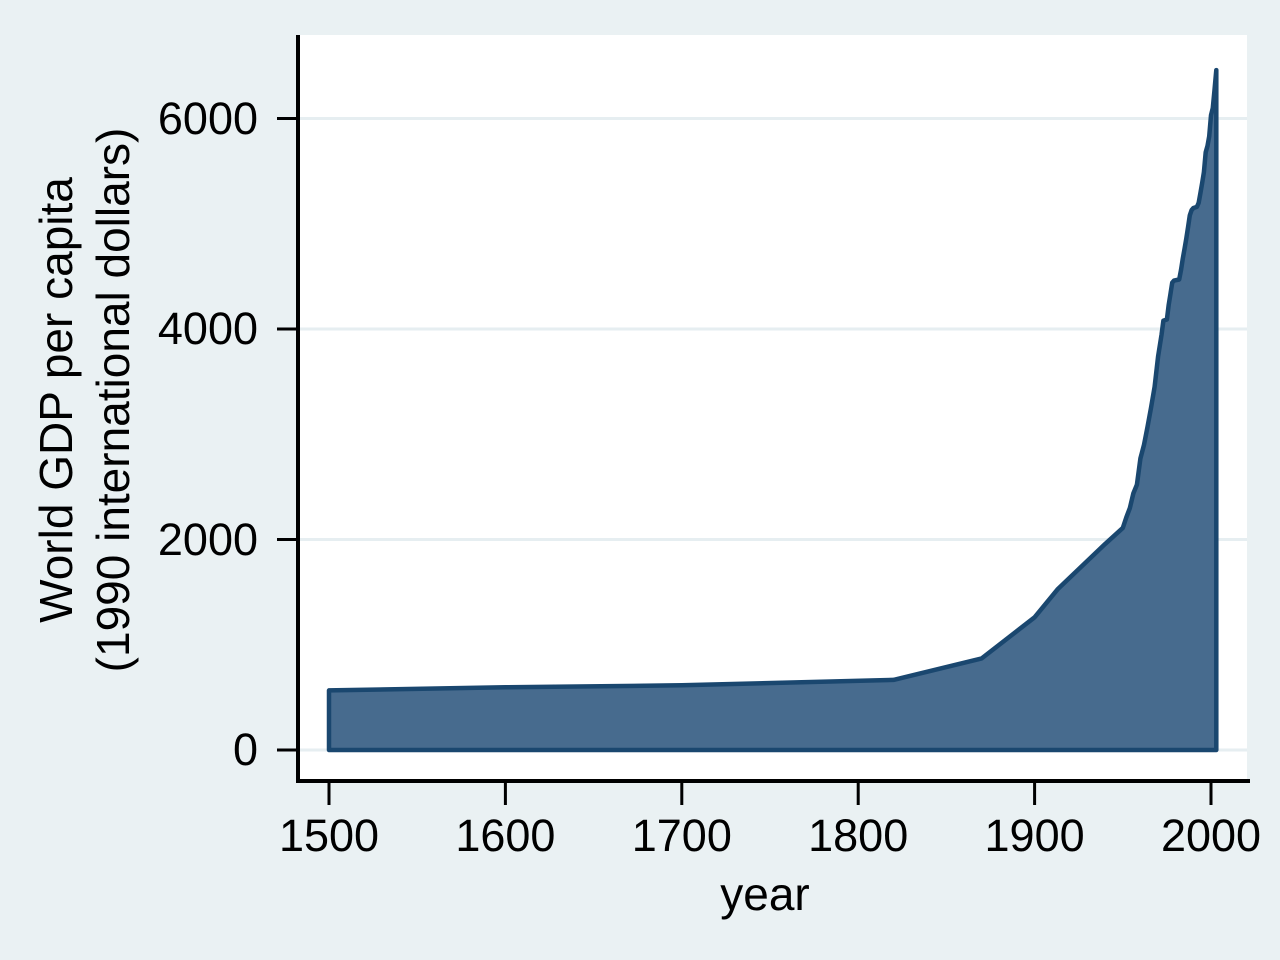 This screenshot has width=1280, height=960. What do you see at coordinates (245, 749) in the screenshot?
I see `y-tick-label-0: 0` at bounding box center [245, 749].